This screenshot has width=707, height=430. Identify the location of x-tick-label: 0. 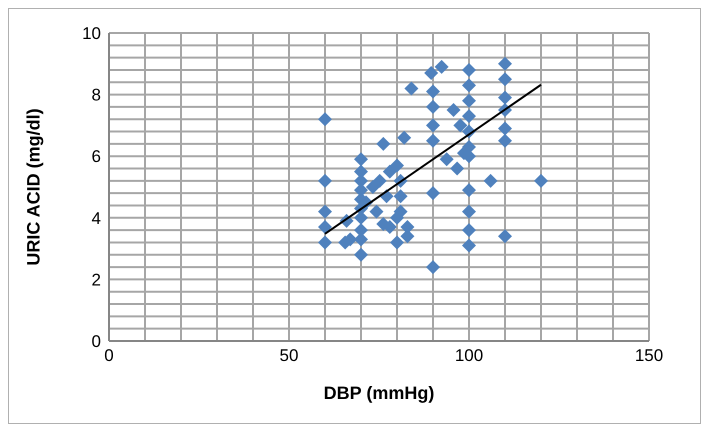
(109, 356).